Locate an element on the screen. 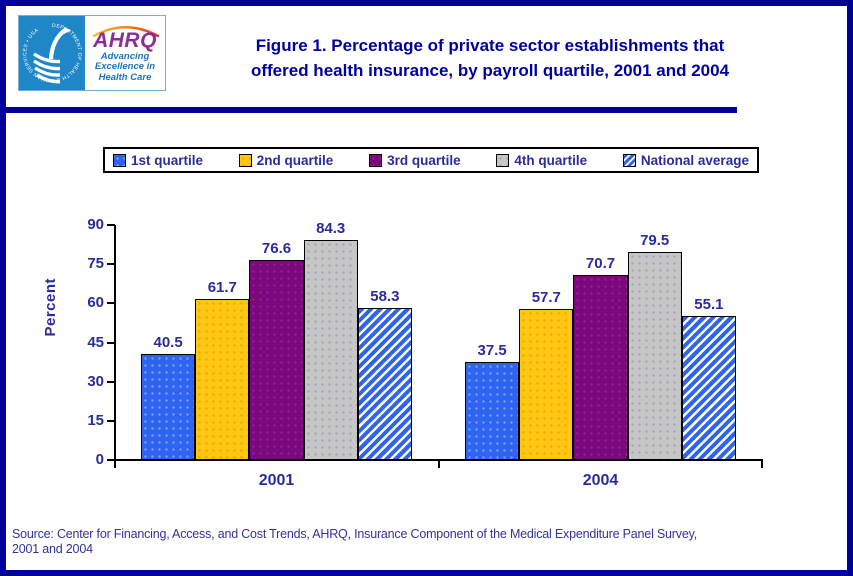 This screenshot has height=576, width=853. ahrq-tagline-line2: Excellence in is located at coordinates (125, 67).